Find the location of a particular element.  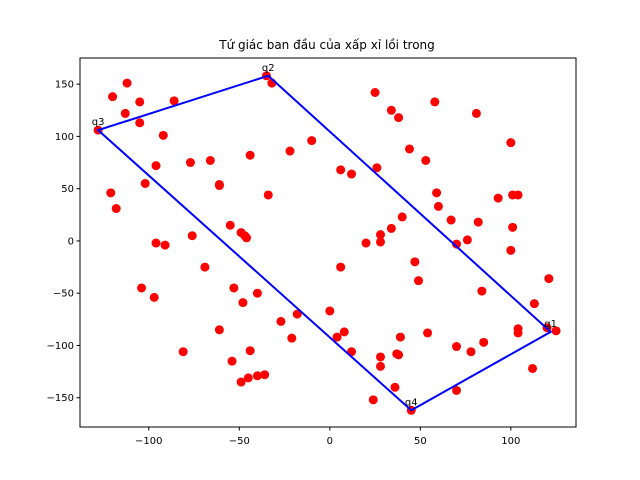

vertex-label-q1: q1 is located at coordinates (550, 324).